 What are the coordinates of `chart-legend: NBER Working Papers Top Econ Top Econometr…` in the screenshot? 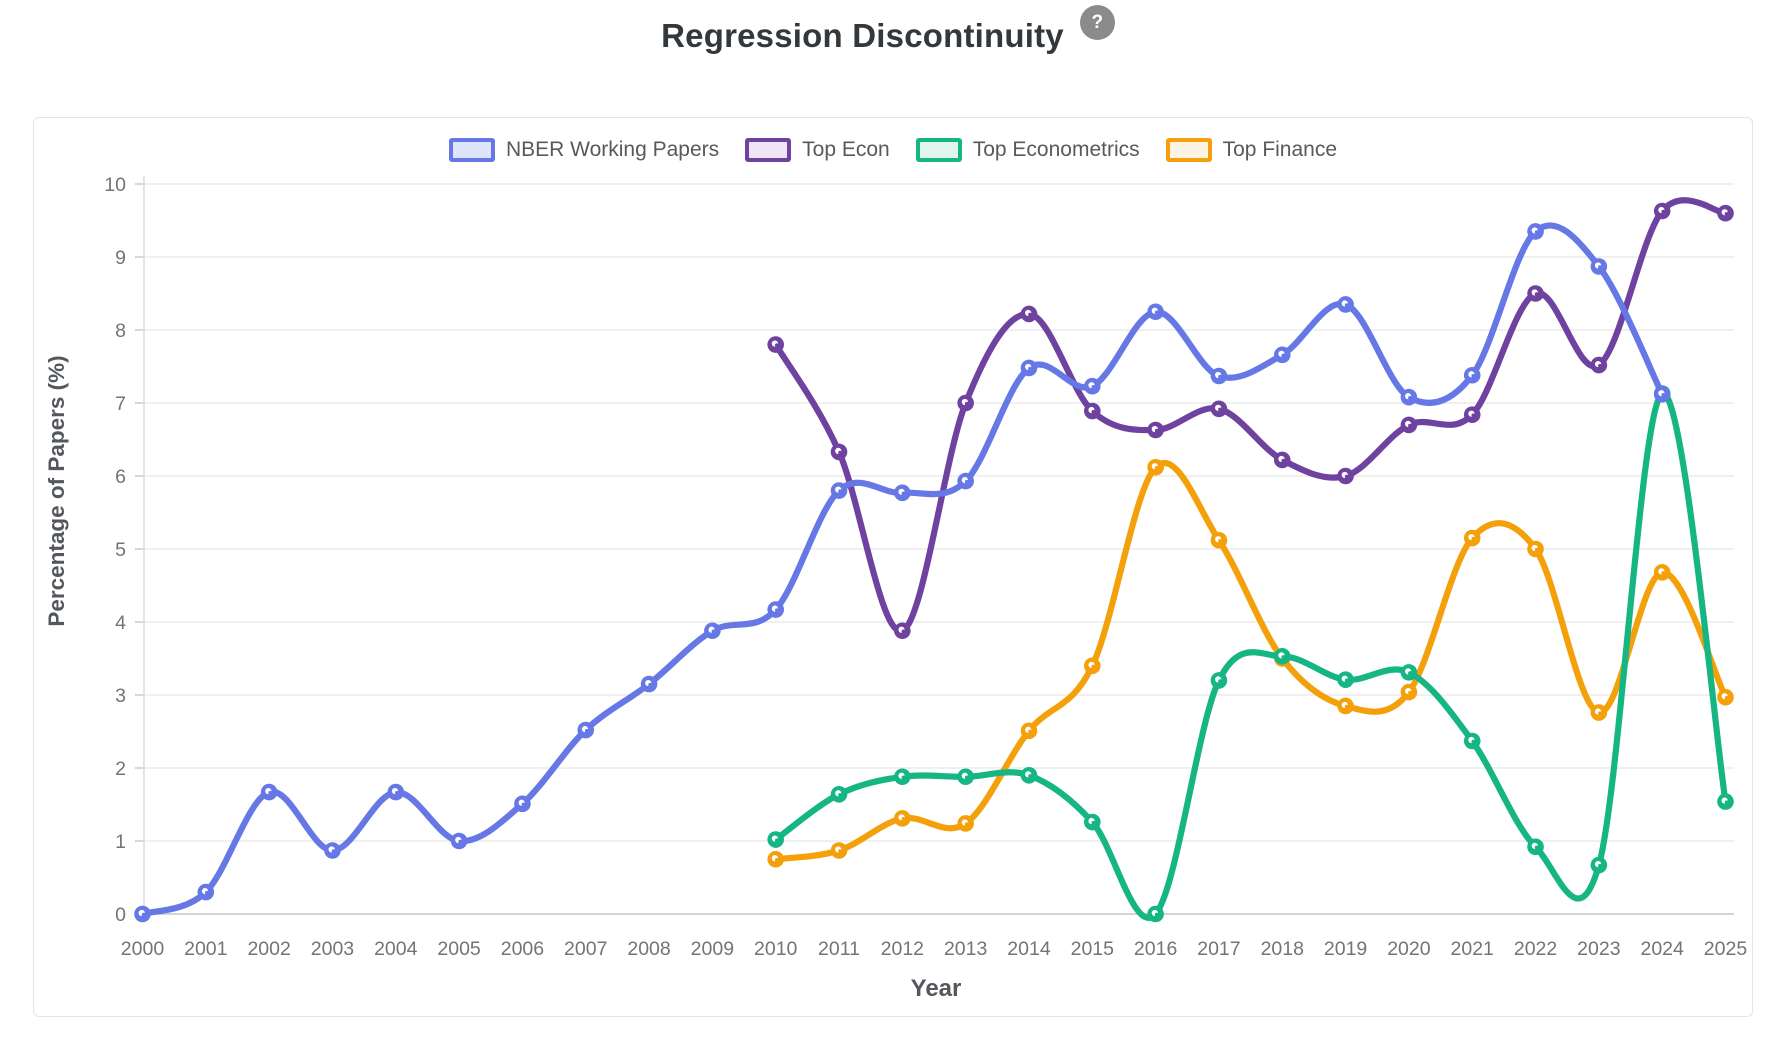 It's located at (893, 150).